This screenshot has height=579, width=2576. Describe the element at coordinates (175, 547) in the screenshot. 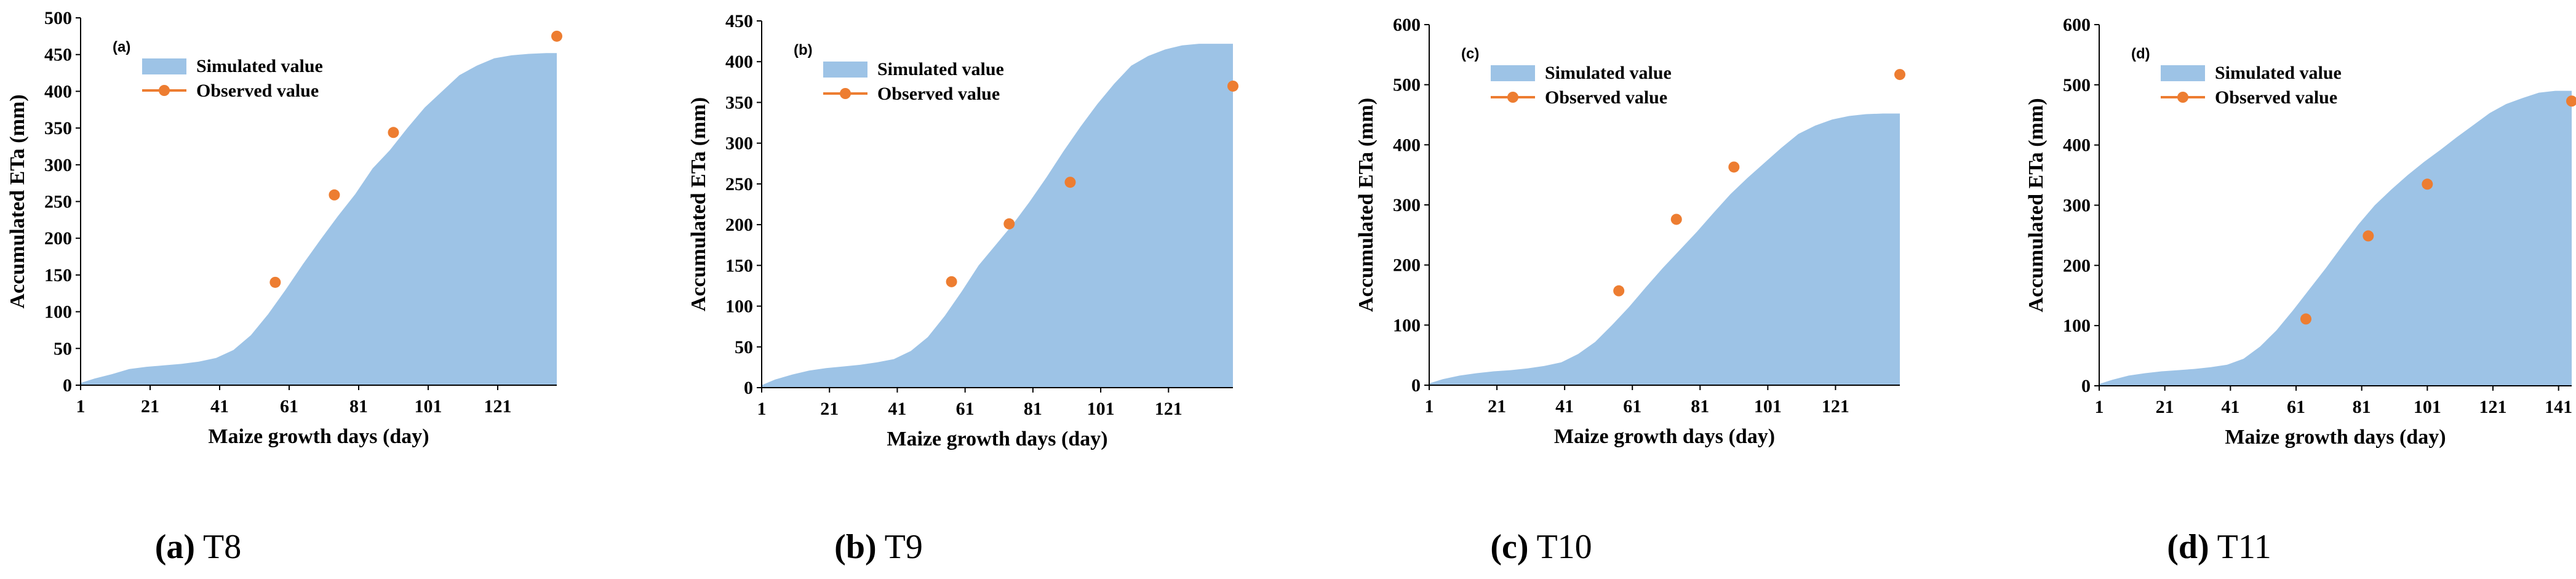

I see `caption-label: (a)` at that location.